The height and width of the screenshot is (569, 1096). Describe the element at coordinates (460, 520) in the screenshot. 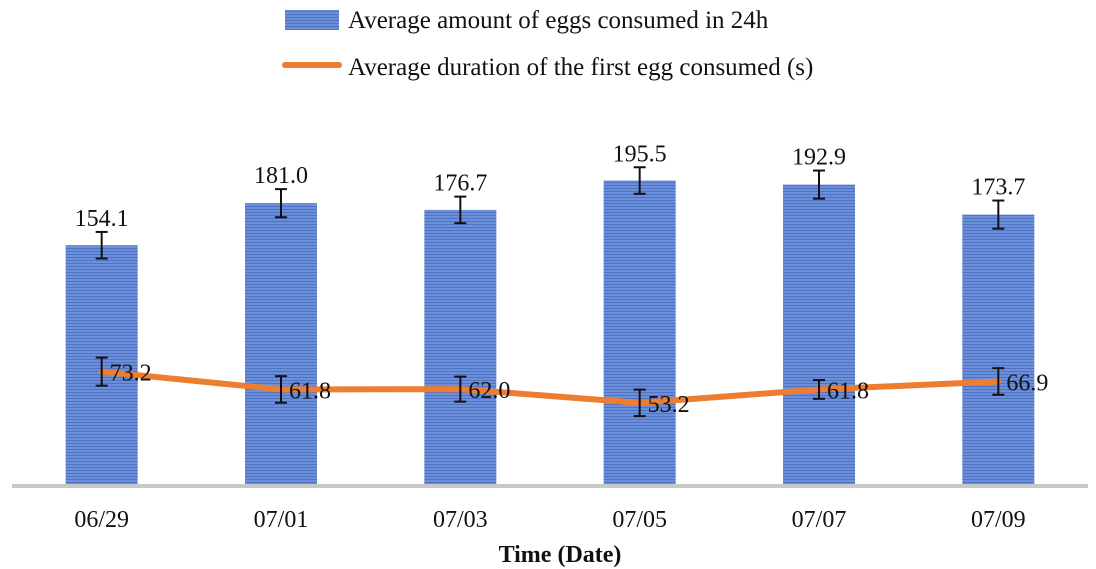

I see `x-tick-label: 07/03` at that location.